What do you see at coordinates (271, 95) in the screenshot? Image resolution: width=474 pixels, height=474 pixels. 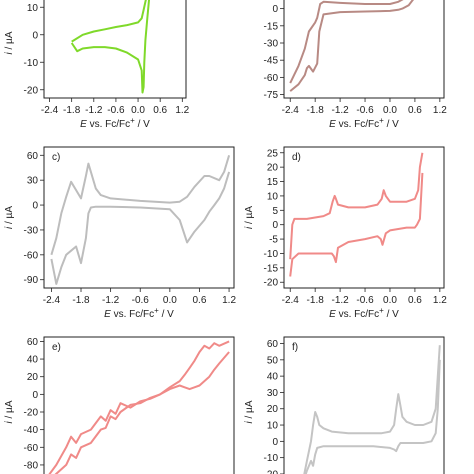 I see `y-tick-label: -75` at bounding box center [271, 95].